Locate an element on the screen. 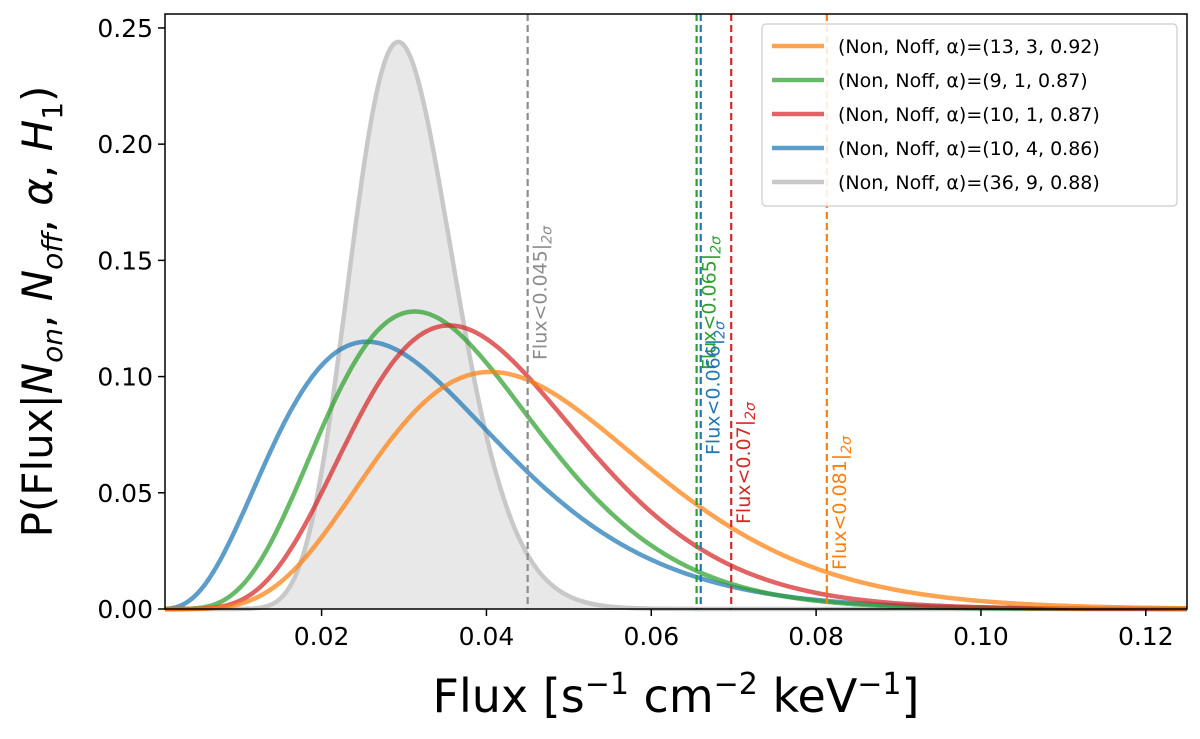 This screenshot has height=739, width=1200. upper-limit-label-2: Flux<0.066|2σ is located at coordinates (716, 387).